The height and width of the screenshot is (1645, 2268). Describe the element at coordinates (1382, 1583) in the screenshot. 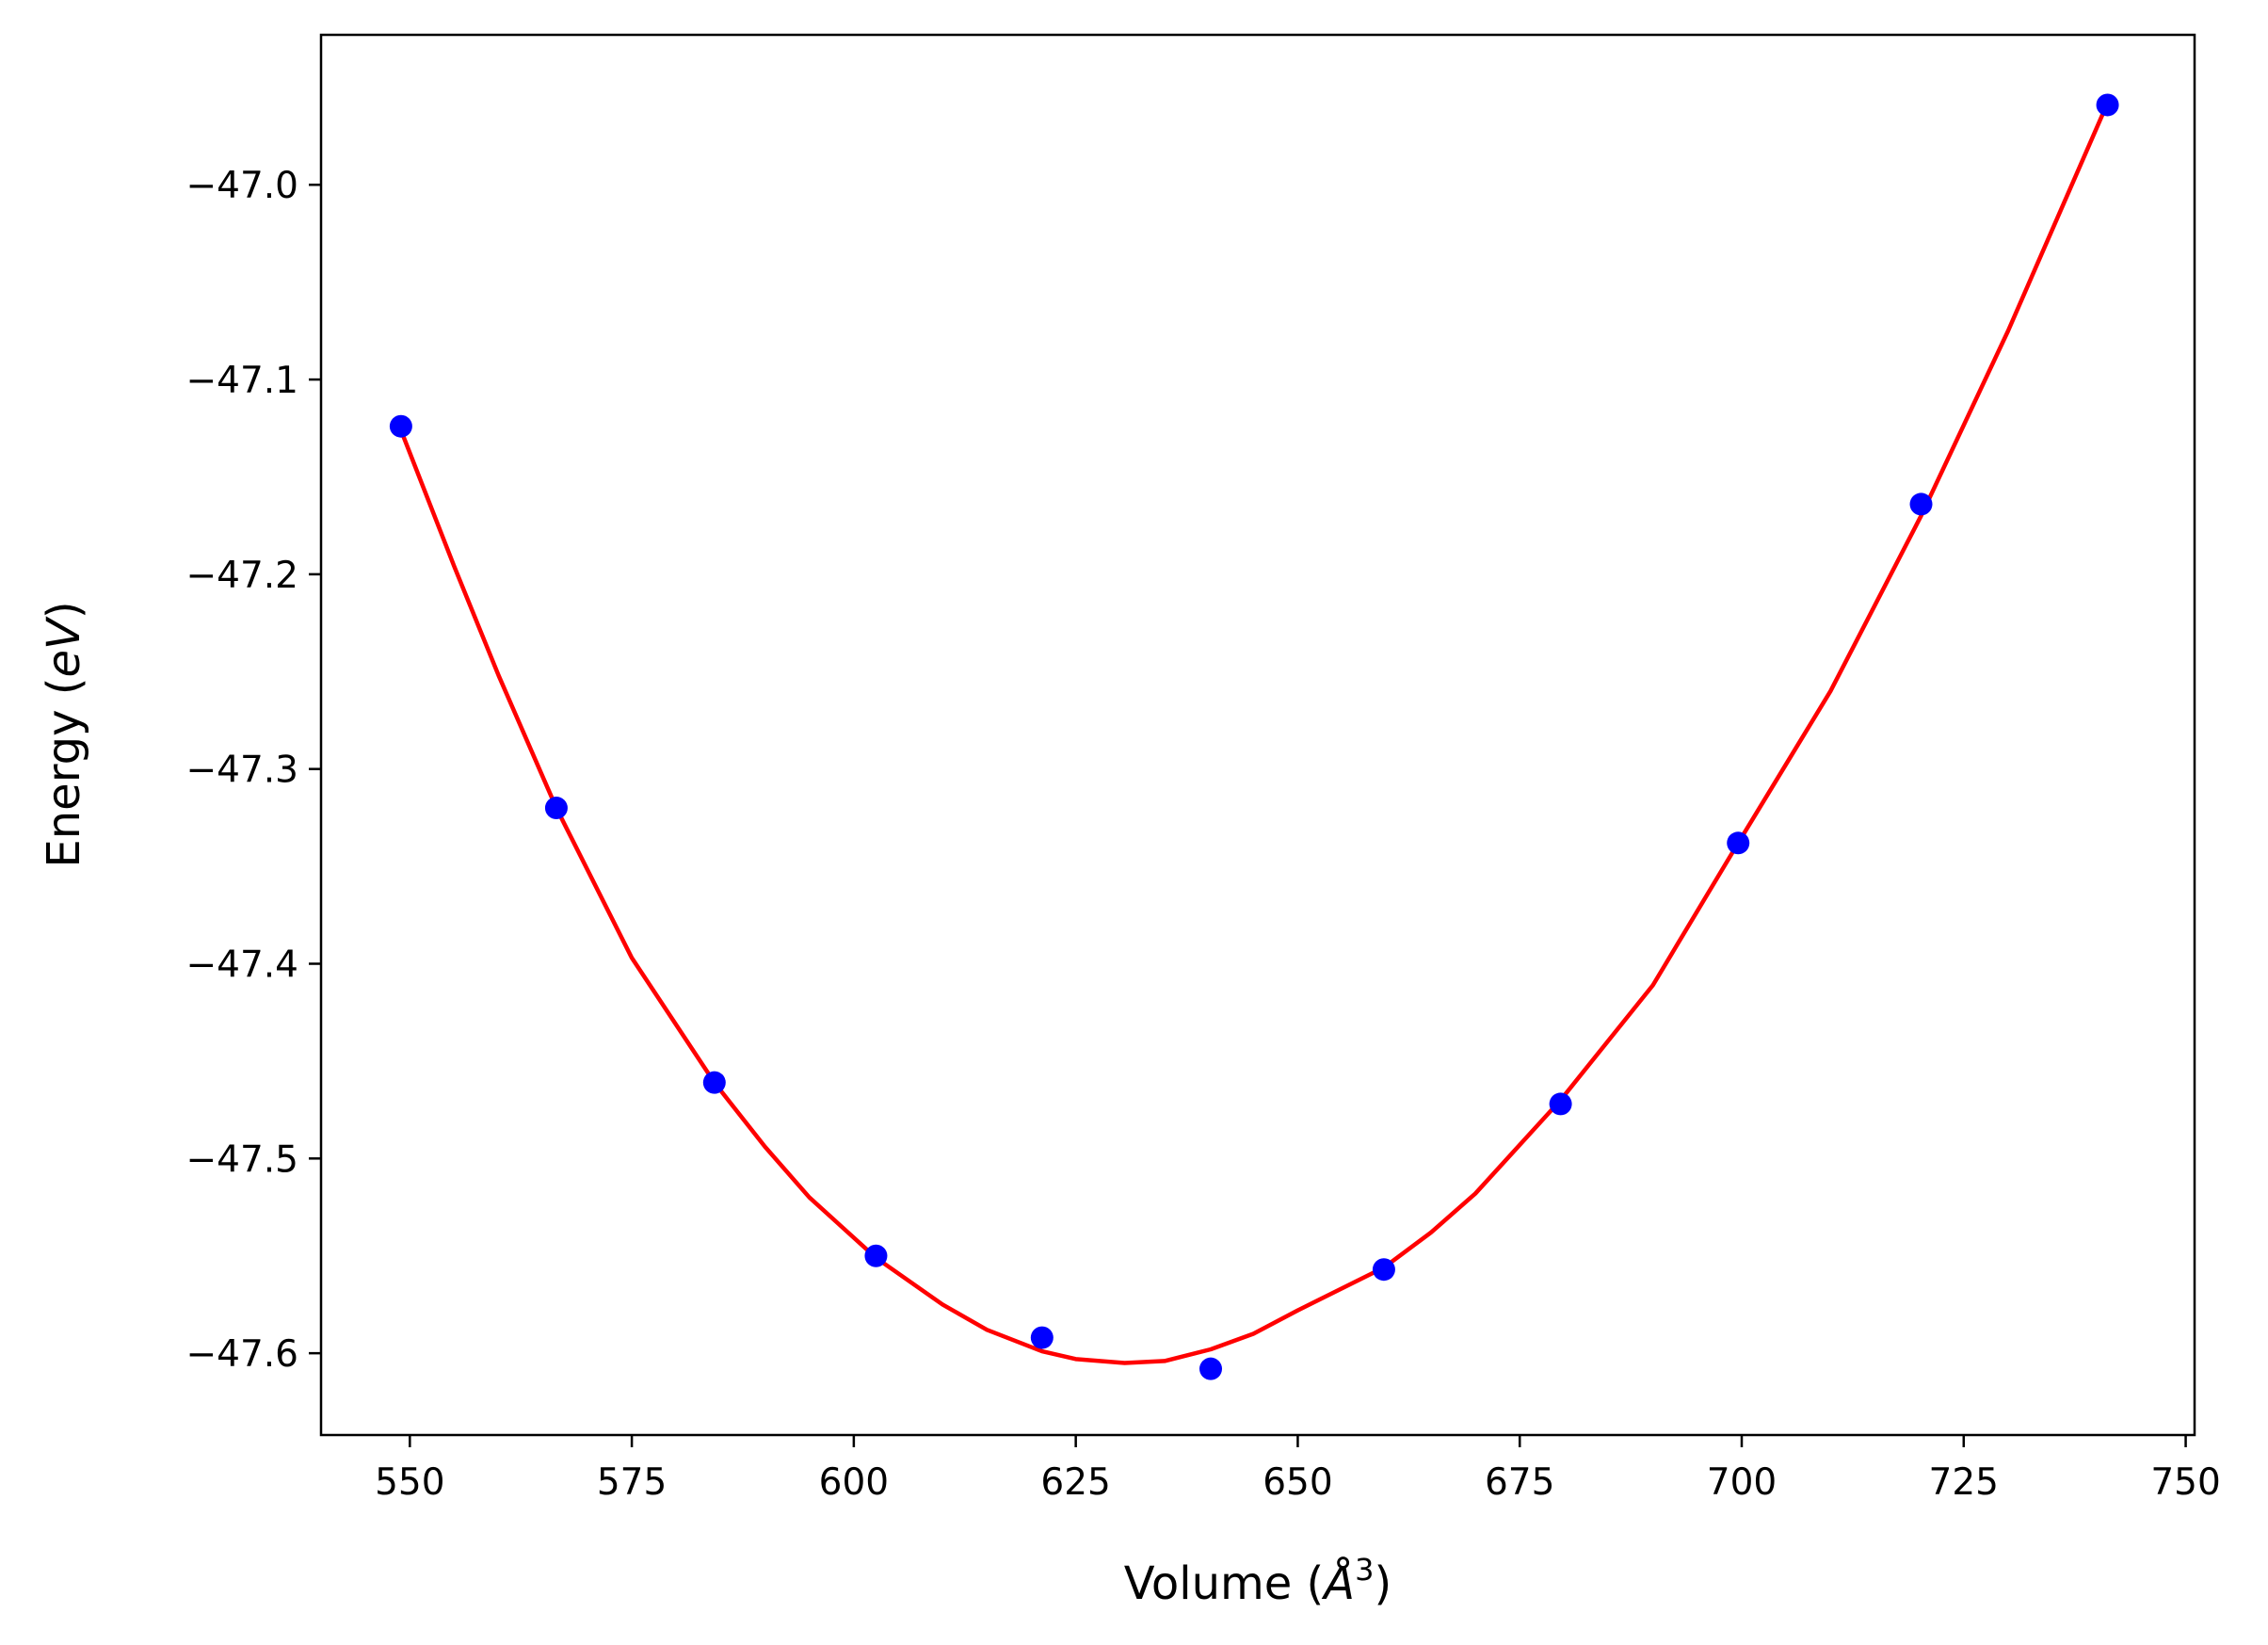

I see `x-axis-title-close: )` at that location.